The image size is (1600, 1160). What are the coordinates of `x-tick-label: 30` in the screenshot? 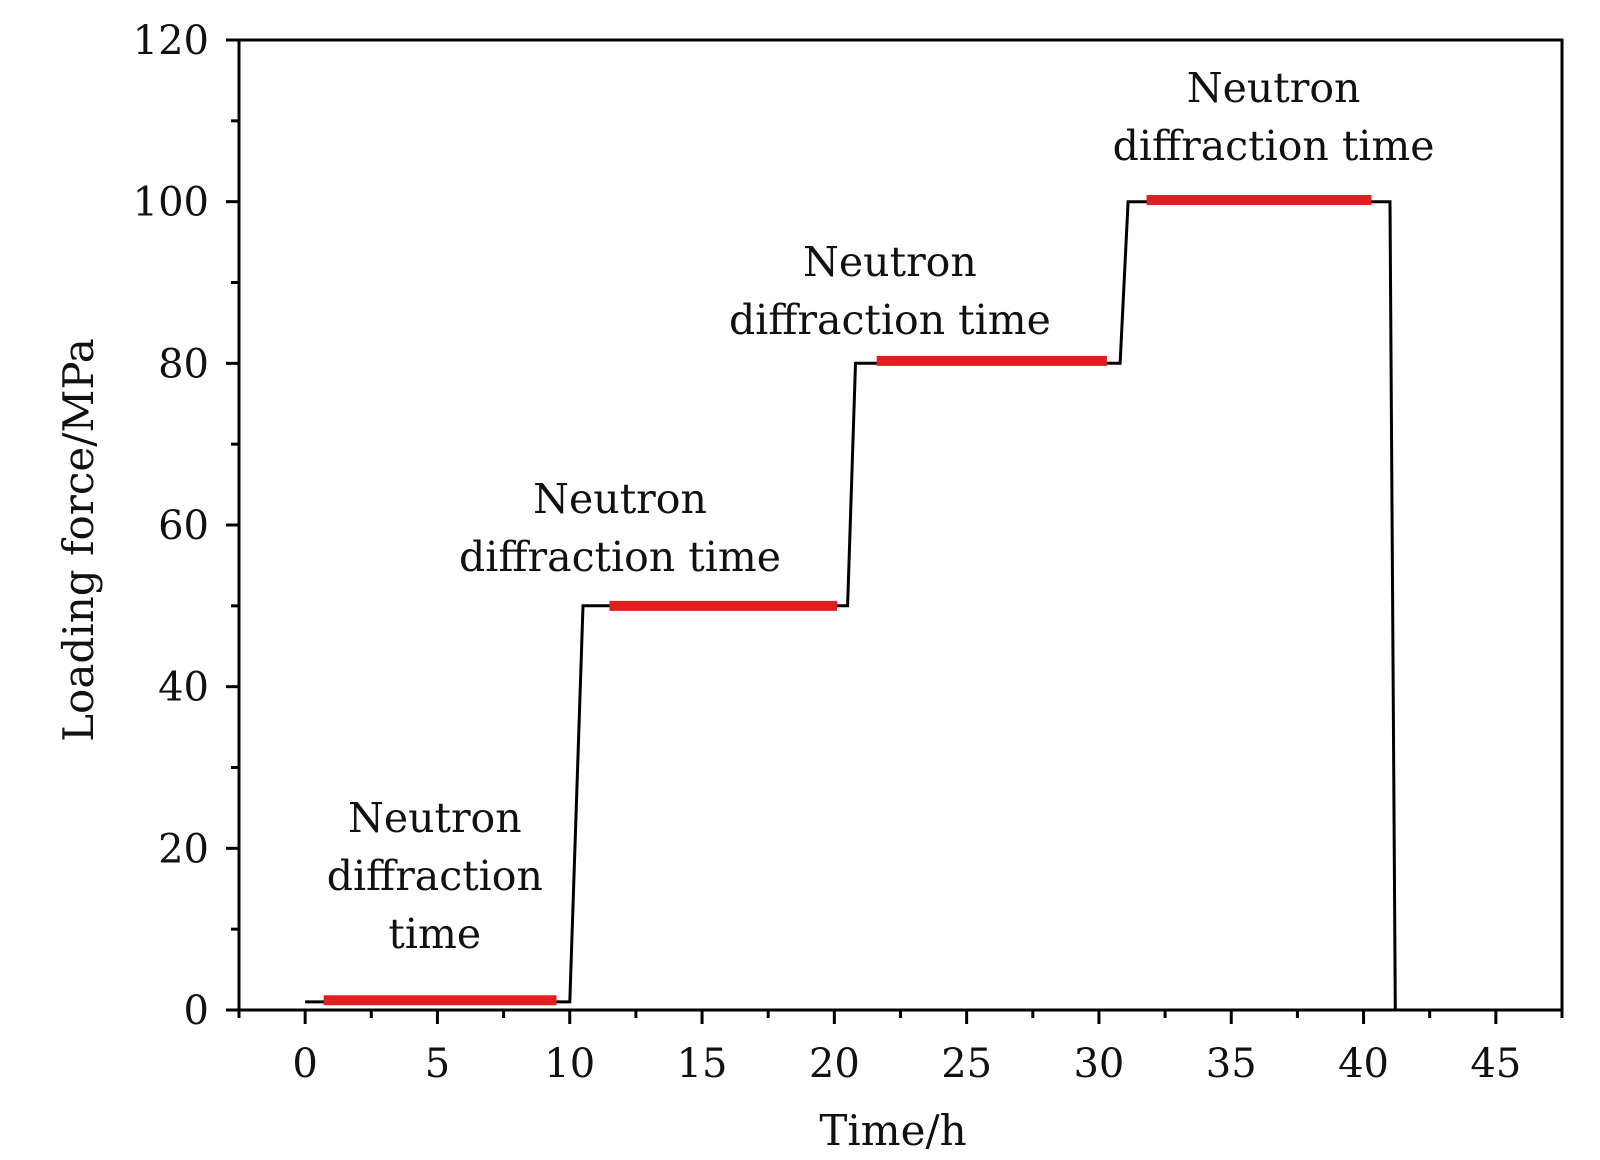 It's located at (1098, 1064).